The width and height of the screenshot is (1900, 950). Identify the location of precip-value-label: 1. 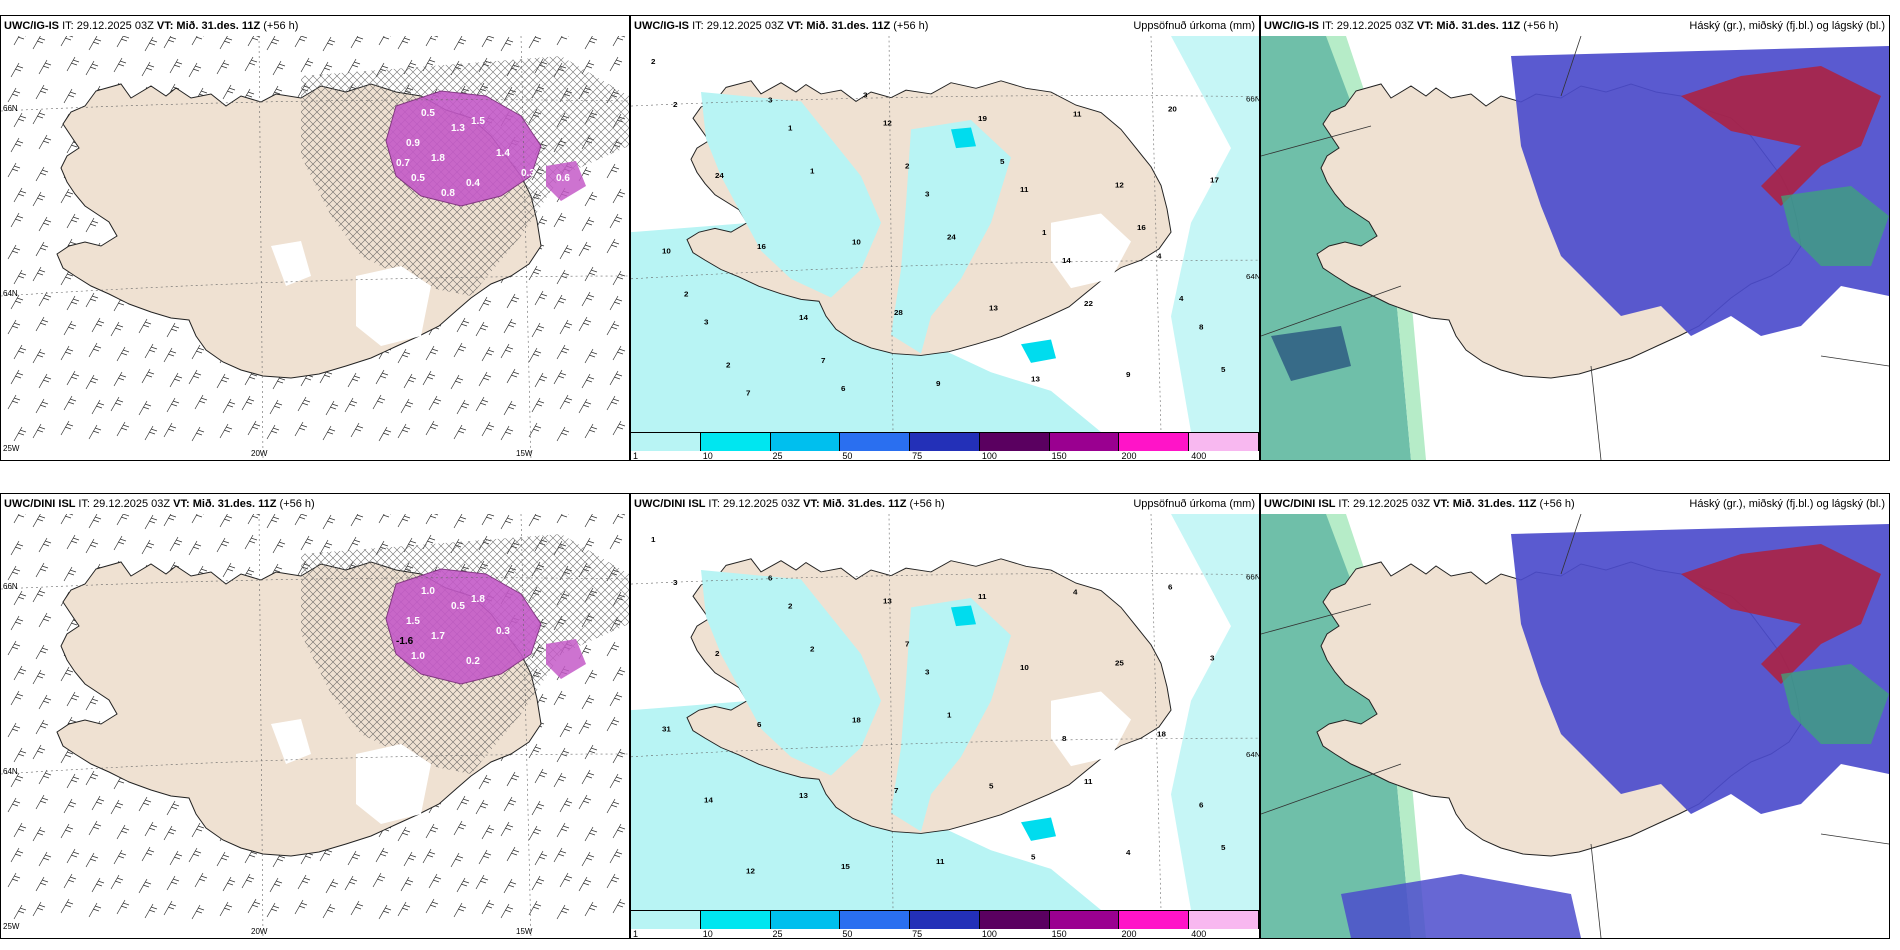
(949, 715).